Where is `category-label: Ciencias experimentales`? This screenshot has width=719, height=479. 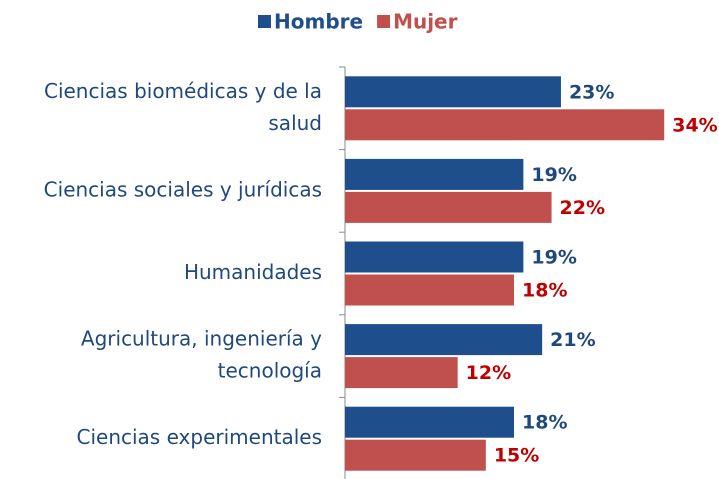 category-label: Ciencias experimentales is located at coordinates (200, 437).